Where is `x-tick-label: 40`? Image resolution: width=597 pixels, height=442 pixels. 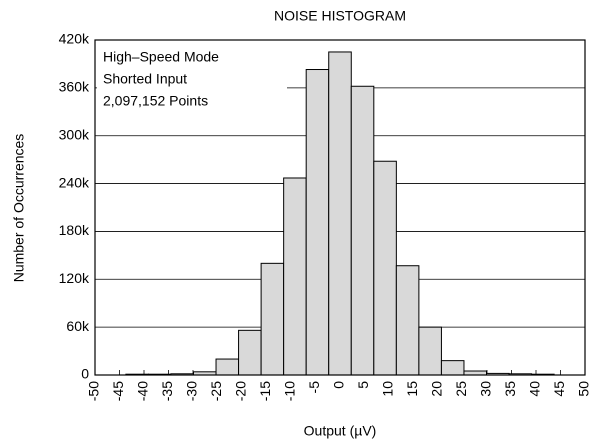 x-tick-label: 40 is located at coordinates (535, 389).